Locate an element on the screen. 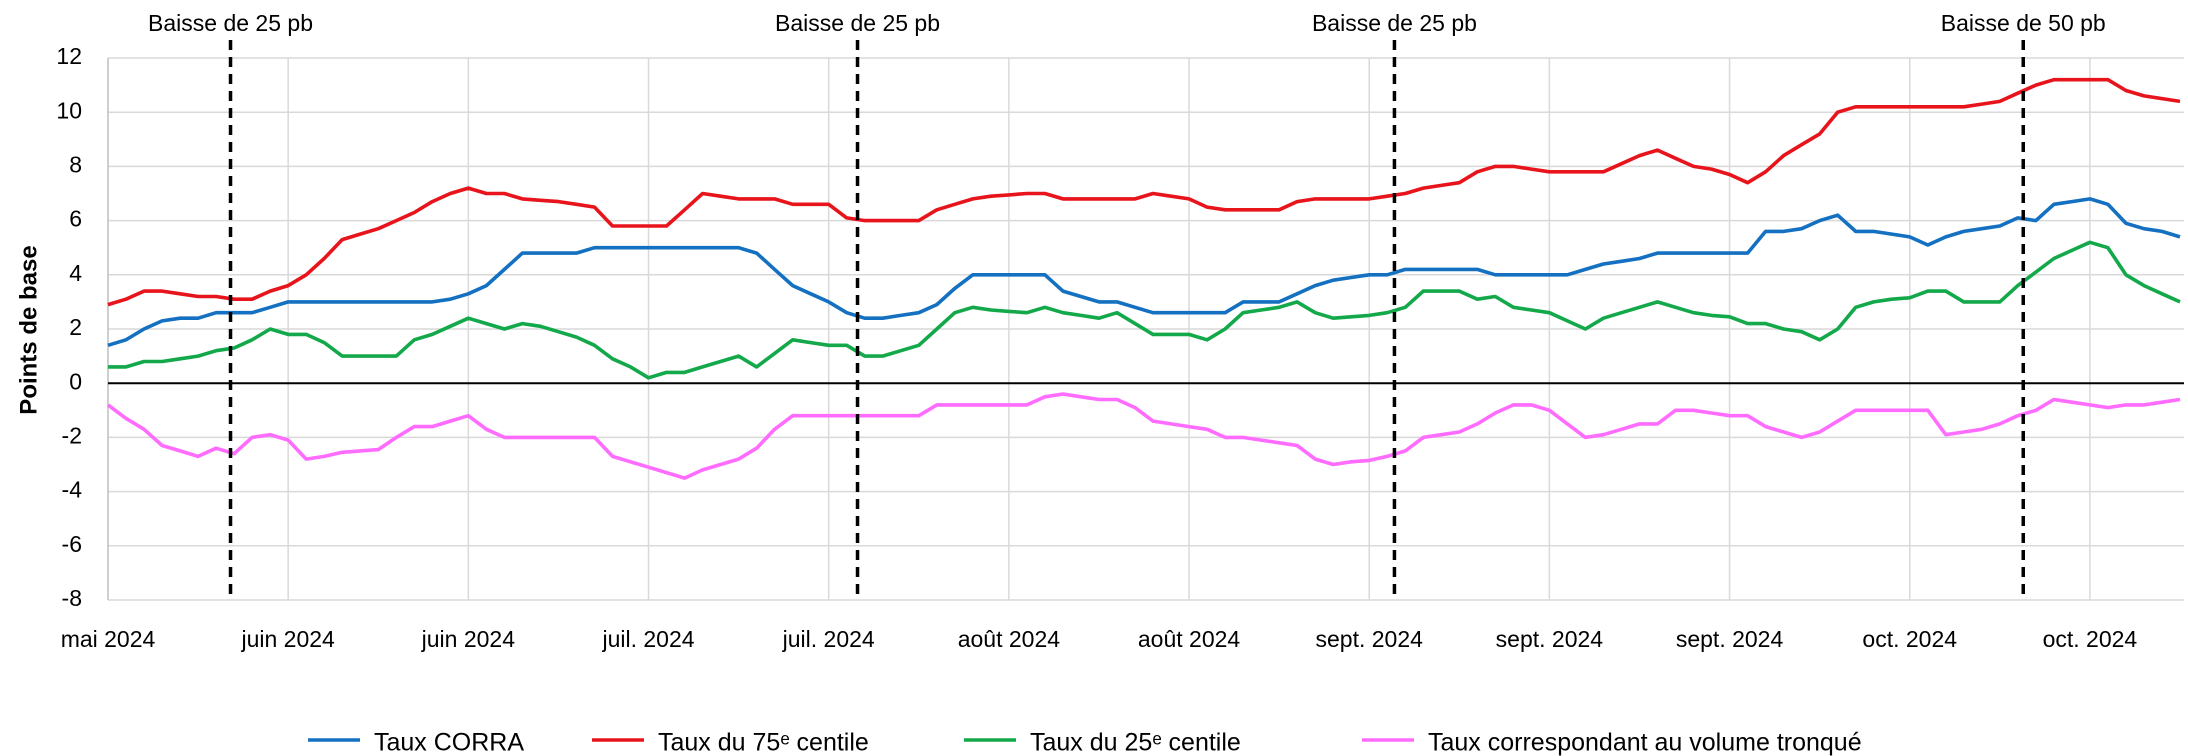  legend-label: Taux correspondant au volume tronqué is located at coordinates (1645, 742).